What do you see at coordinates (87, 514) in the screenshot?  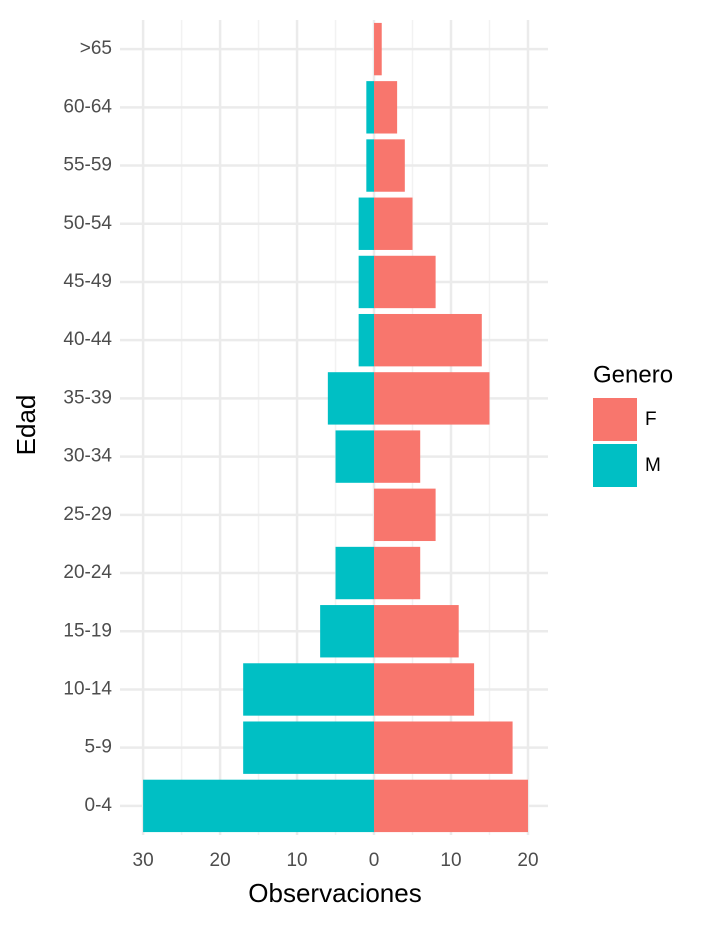 I see `y-tick-label: 25-29` at bounding box center [87, 514].